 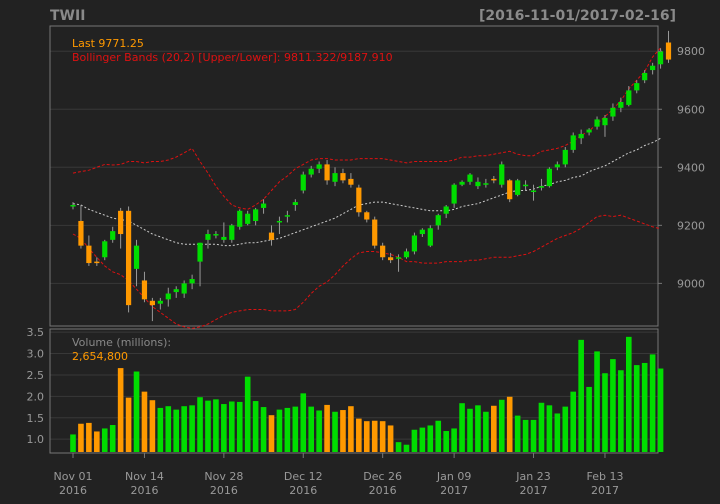 I want to click on date-range-label: [2016-11-01/2017-02-16], so click(x=577, y=16).